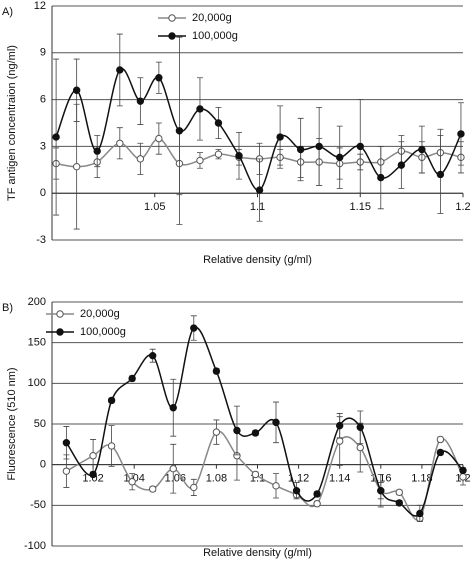 Image resolution: width=474 pixels, height=566 pixels. I want to click on y-tick-label: -50, so click(38, 505).